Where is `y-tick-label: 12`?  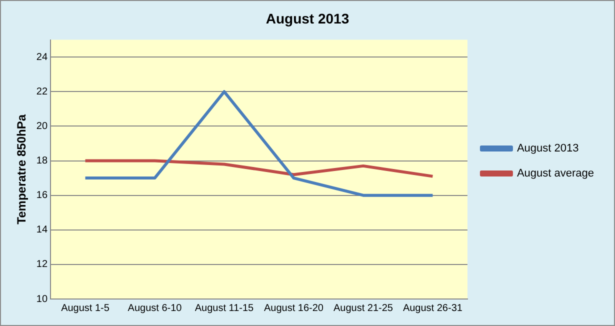
y-tick-label: 12 is located at coordinates (42, 264).